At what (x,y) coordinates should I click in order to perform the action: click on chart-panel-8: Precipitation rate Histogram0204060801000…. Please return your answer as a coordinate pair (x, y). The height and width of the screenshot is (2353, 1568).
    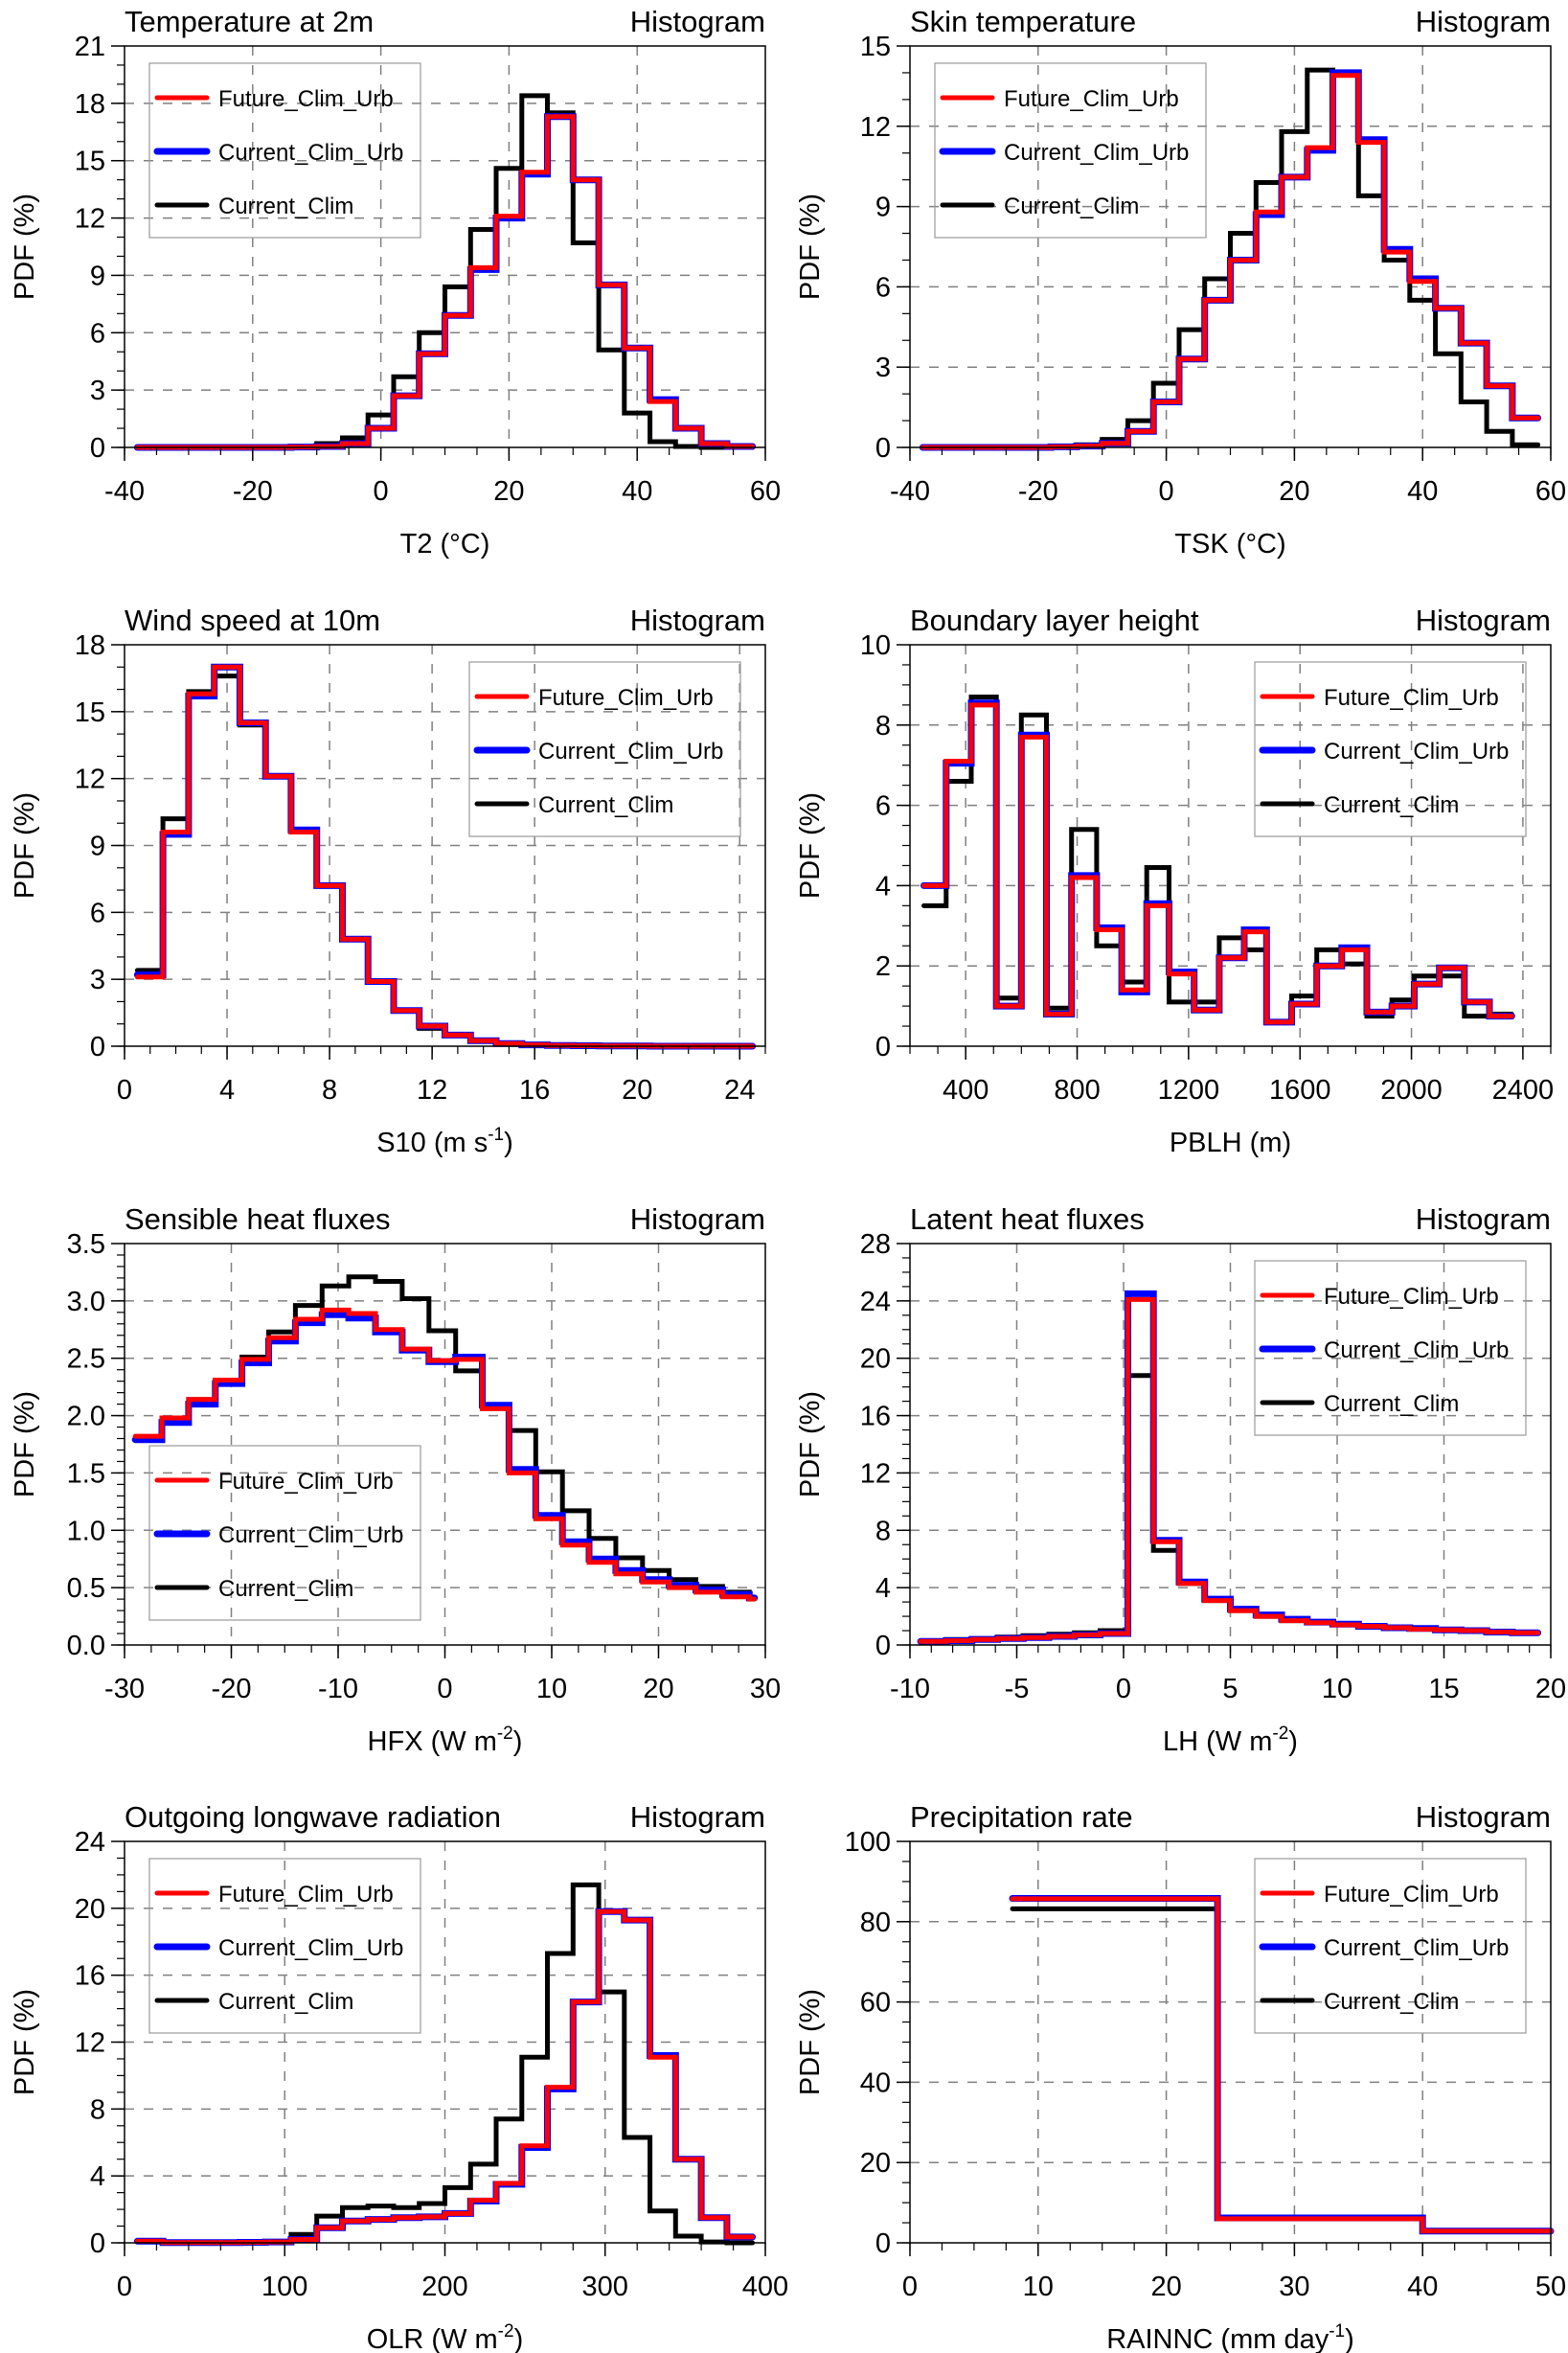
    Looking at the image, I should click on (1180, 2076).